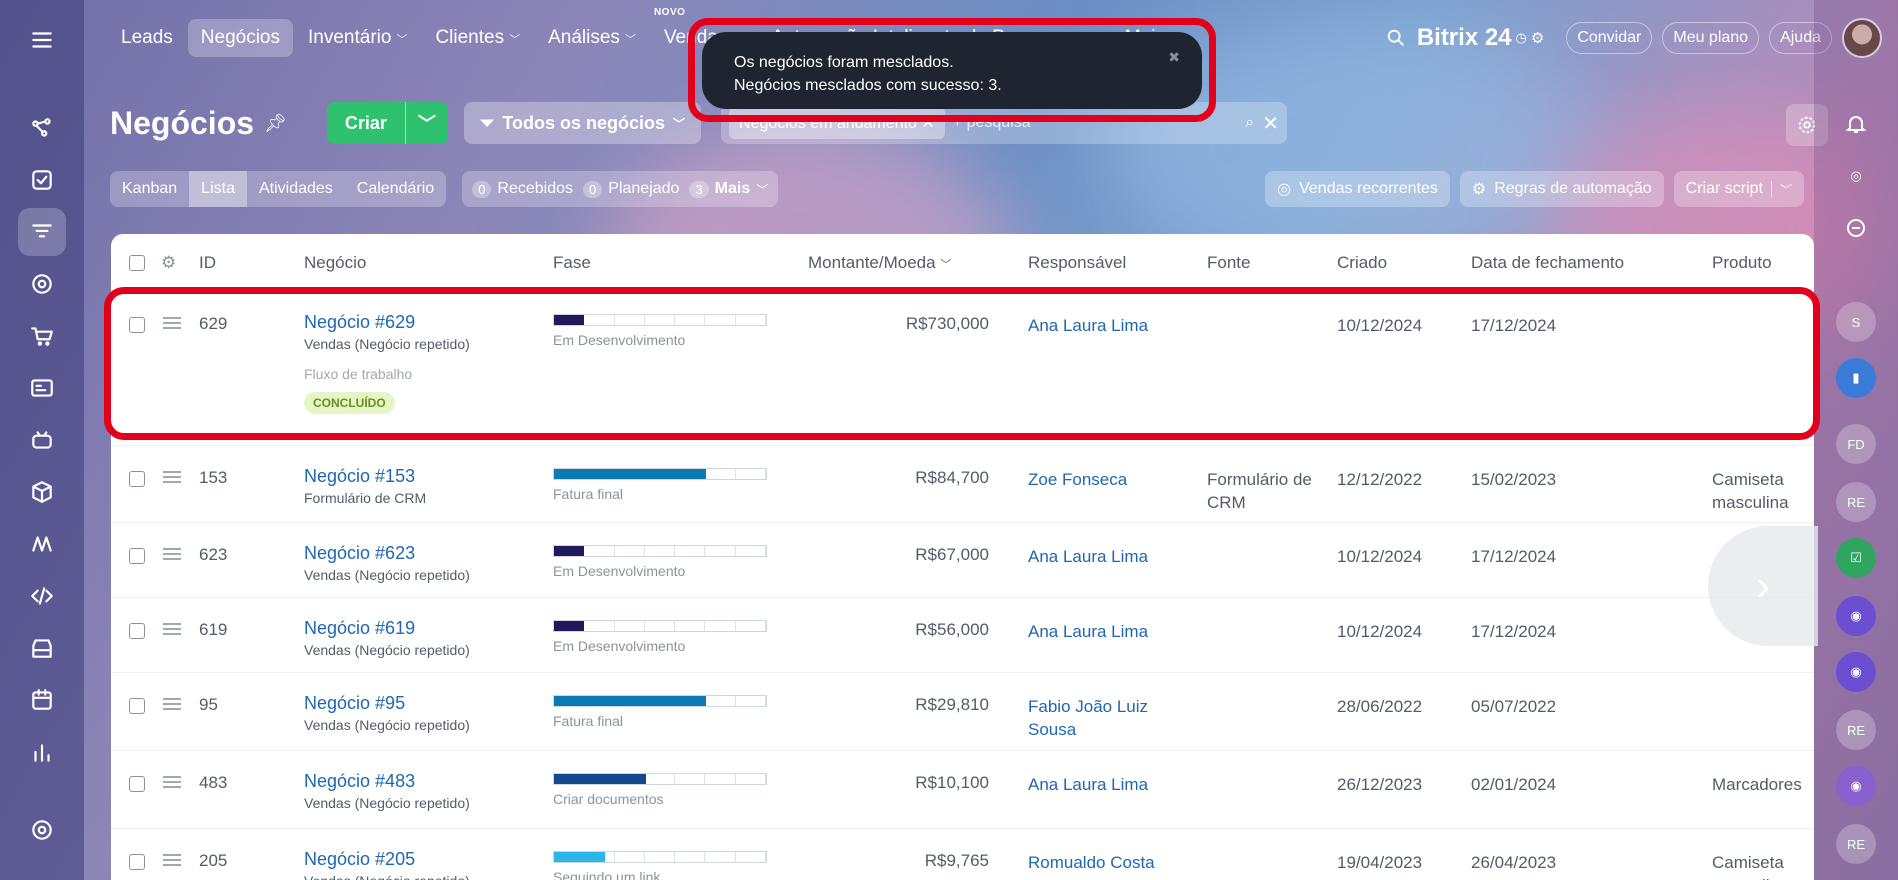 The image size is (1898, 880). Describe the element at coordinates (1095, 123) in the screenshot. I see `search-input` at that location.